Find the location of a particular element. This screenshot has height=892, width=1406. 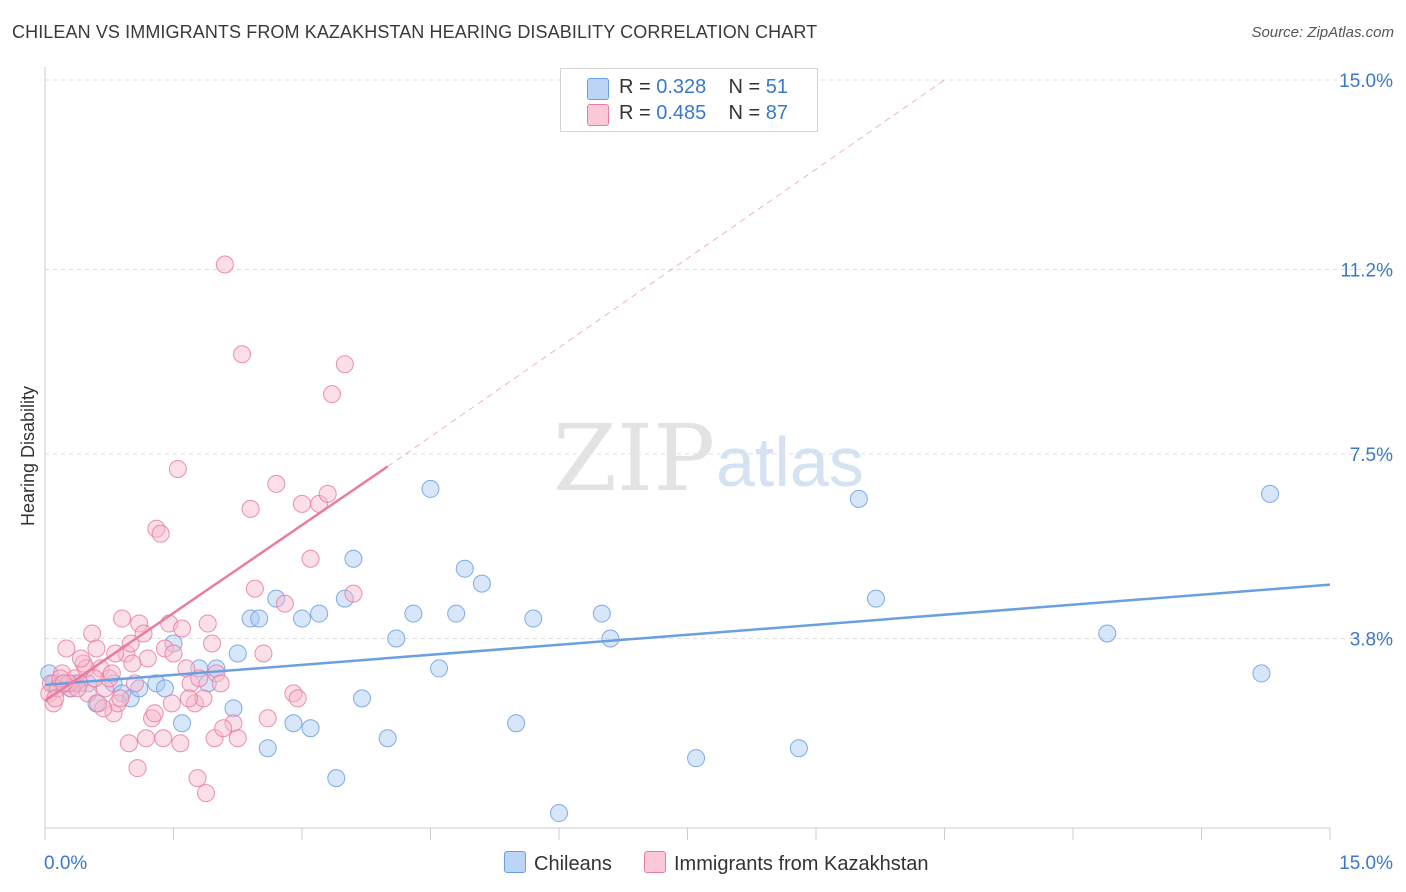

bottom-legend-label-kazakhstan: Immigrants from Kazakhstan is located at coordinates (801, 864).